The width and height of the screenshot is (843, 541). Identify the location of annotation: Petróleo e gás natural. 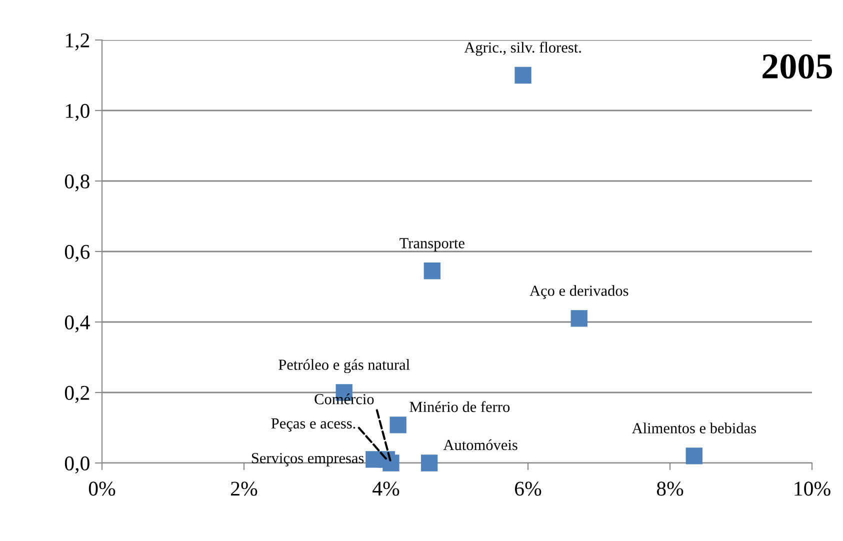
(344, 366).